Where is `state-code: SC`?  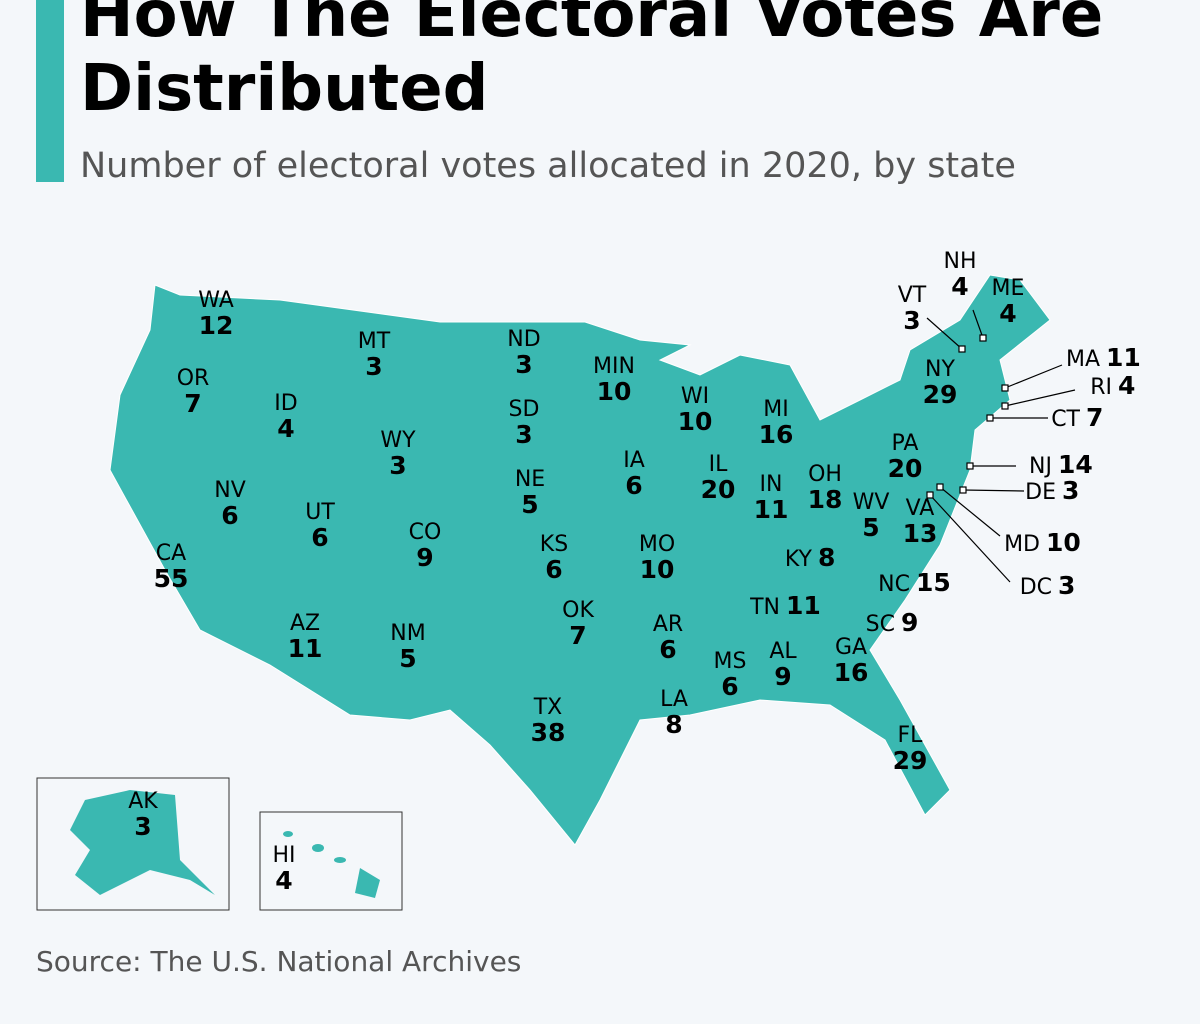
state-code: SC is located at coordinates (880, 624).